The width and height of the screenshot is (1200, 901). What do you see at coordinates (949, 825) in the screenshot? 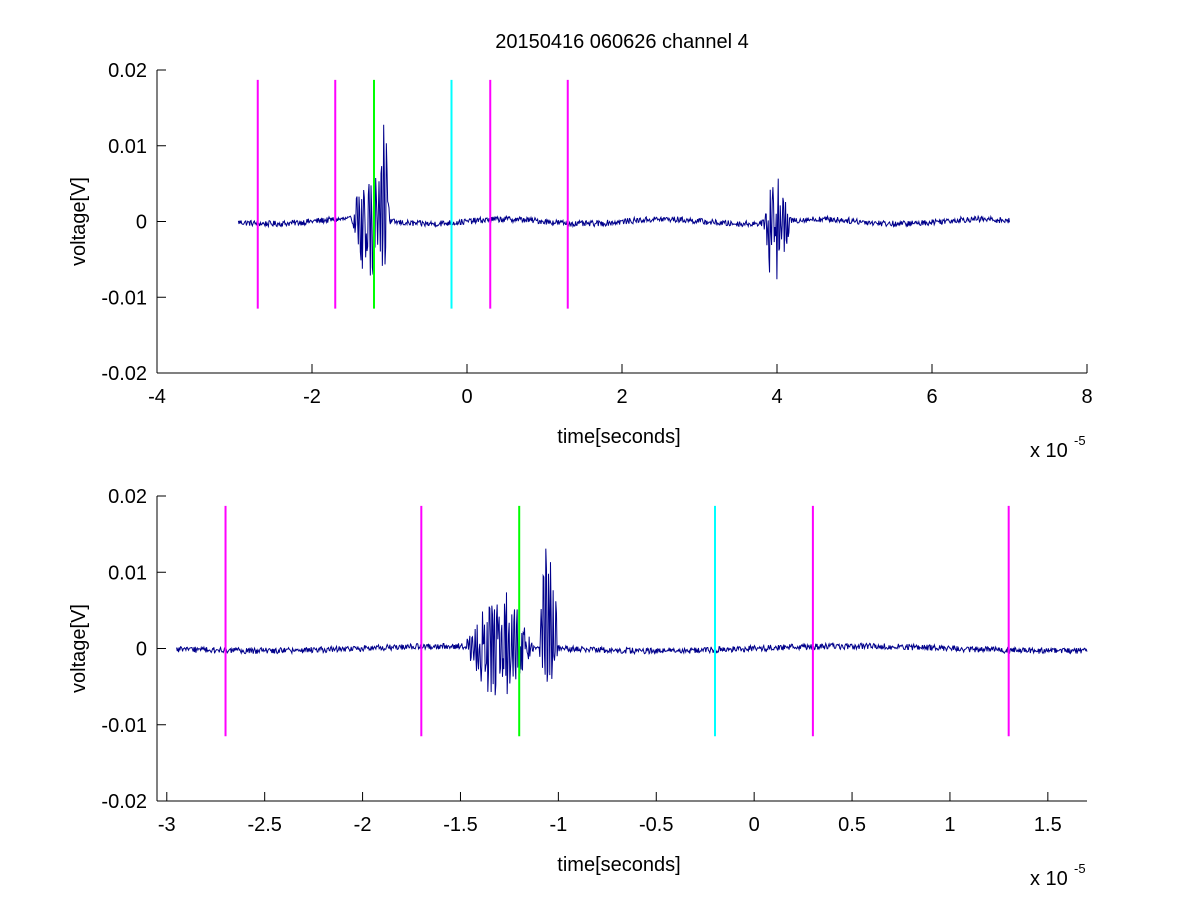
I see `x-tick-label: 1` at bounding box center [949, 825].